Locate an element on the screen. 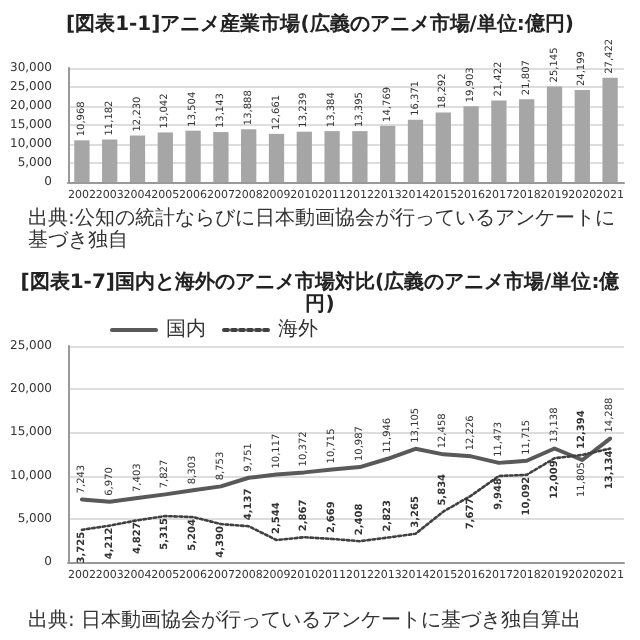 Image resolution: width=640 pixels, height=640 pixels. chart-title: [図表1-7]国内と海外のアニメ市場対比(広義のアニメ市場/単位:億円) is located at coordinates (321, 293).